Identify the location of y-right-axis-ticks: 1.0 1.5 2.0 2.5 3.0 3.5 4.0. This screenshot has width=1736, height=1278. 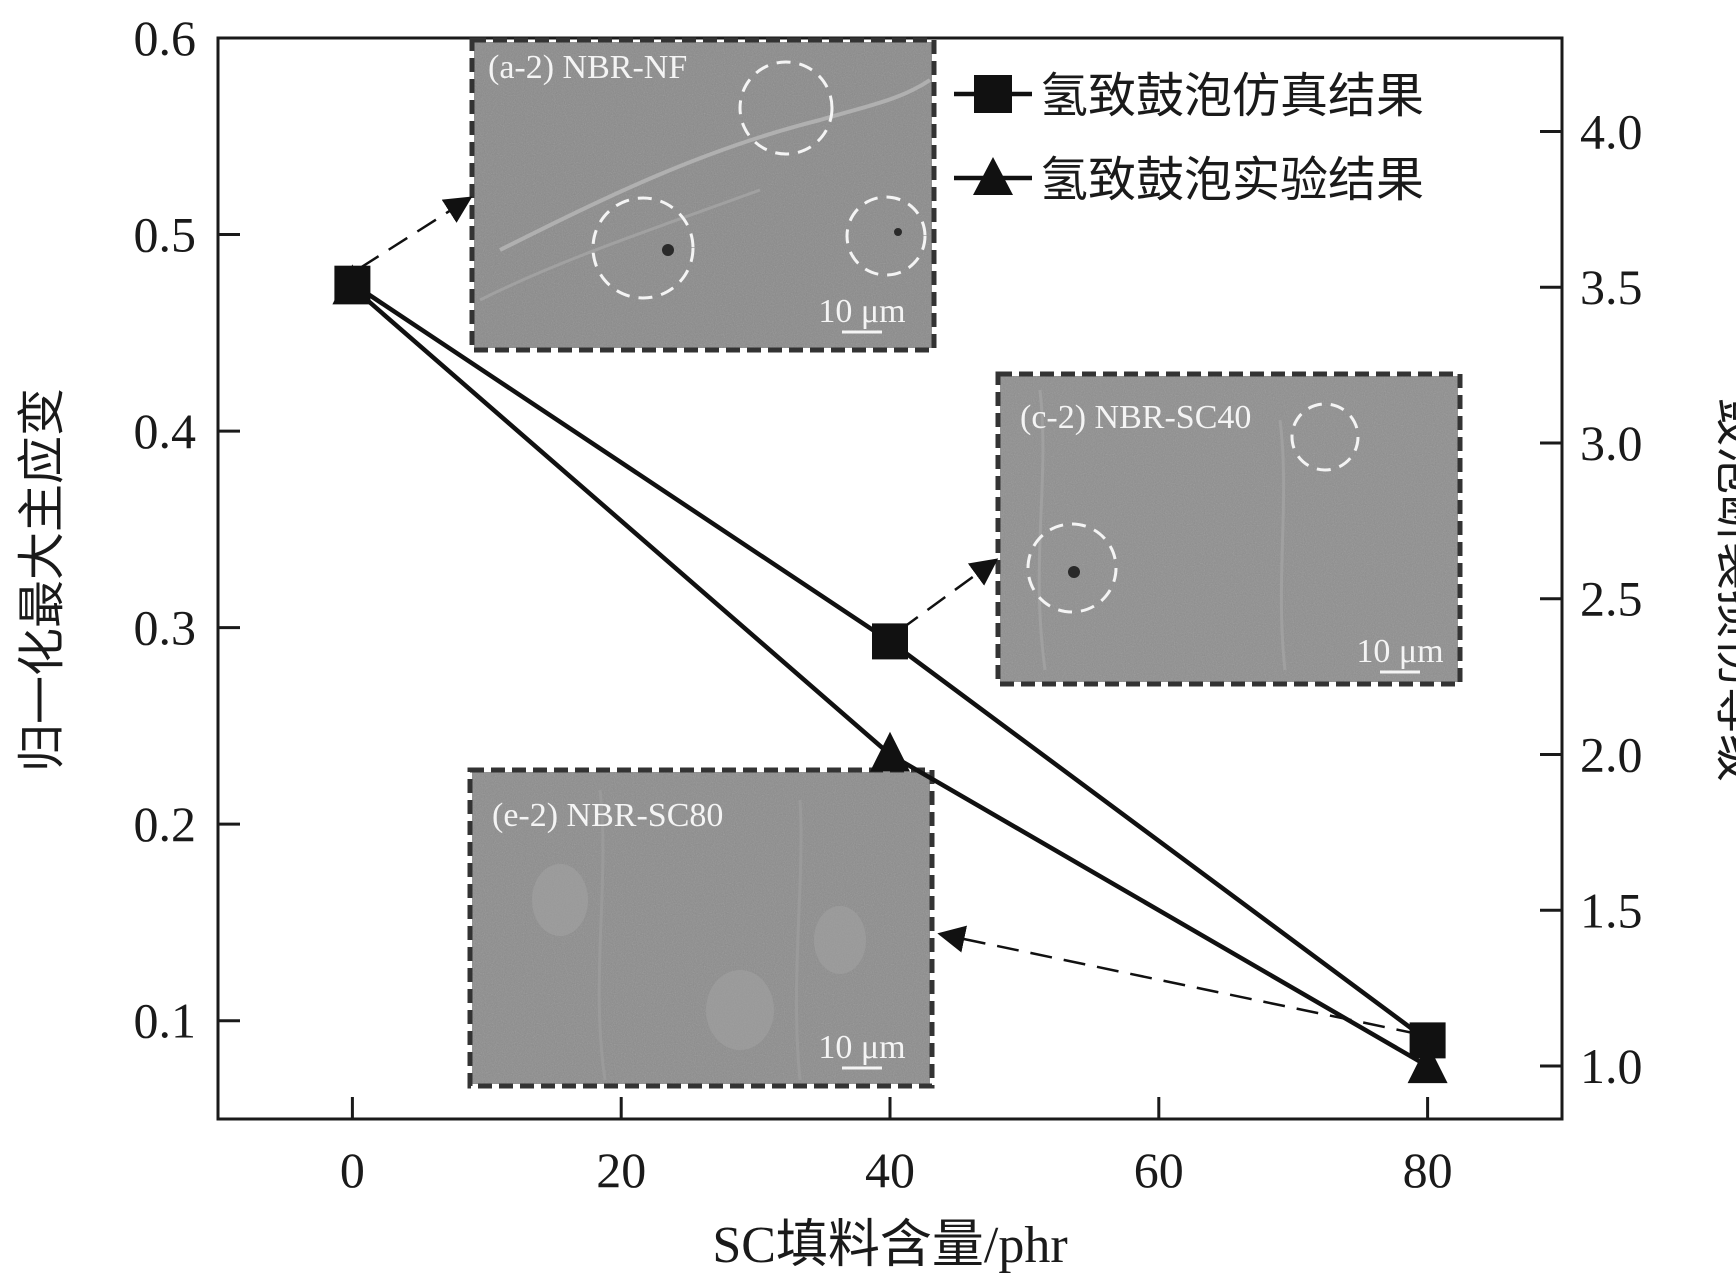
(1591, 598).